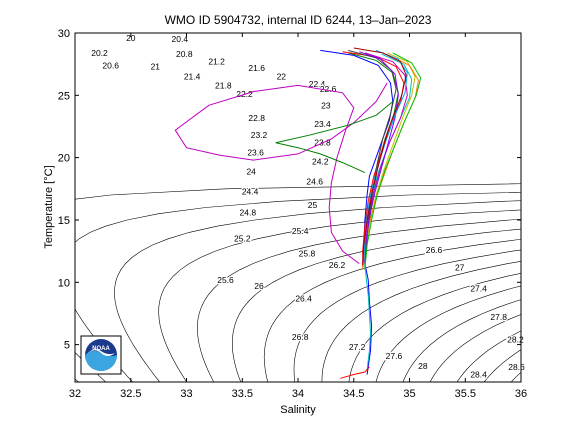  I want to click on logo-text: NOAA, so click(101, 349).